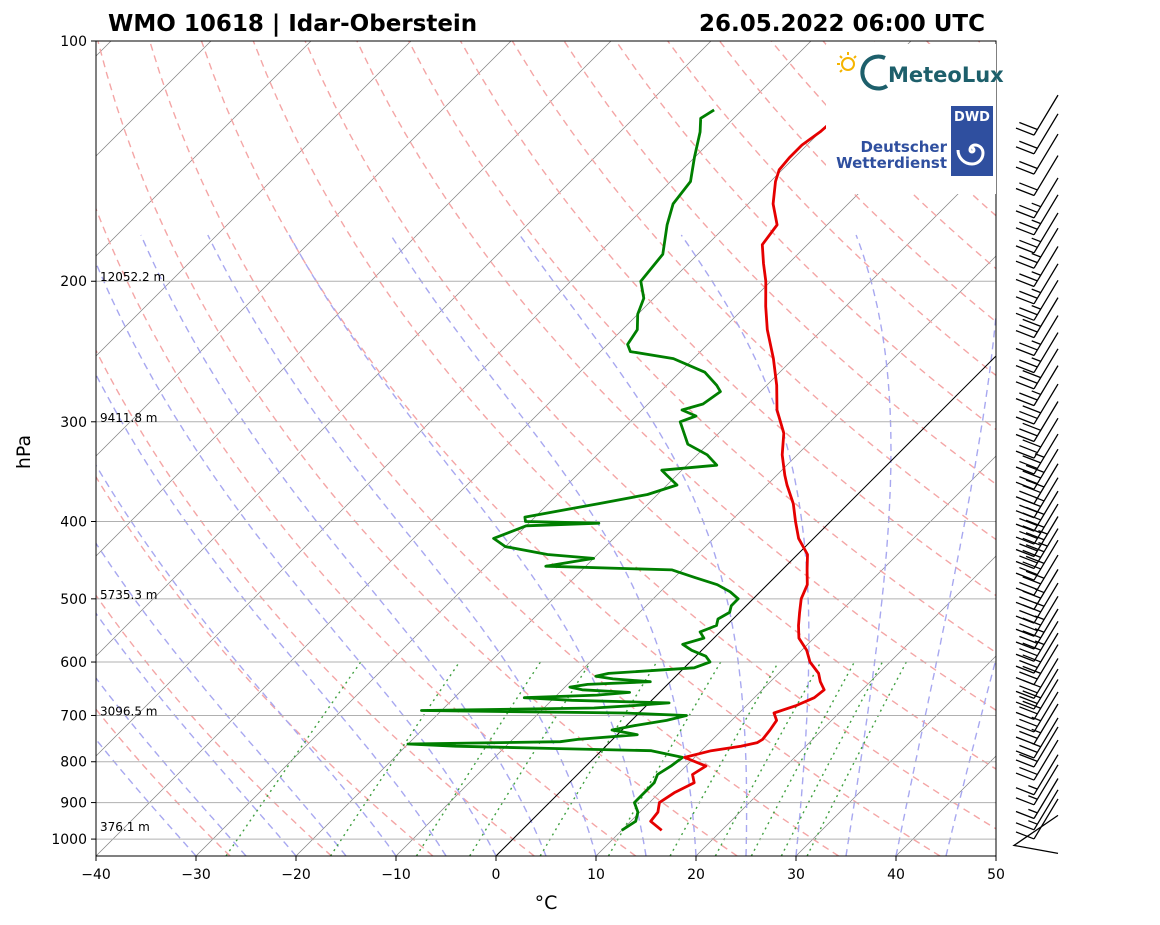 This screenshot has height=925, width=1160. Describe the element at coordinates (496, 875) in the screenshot. I see `x-tick-label: 0` at that location.